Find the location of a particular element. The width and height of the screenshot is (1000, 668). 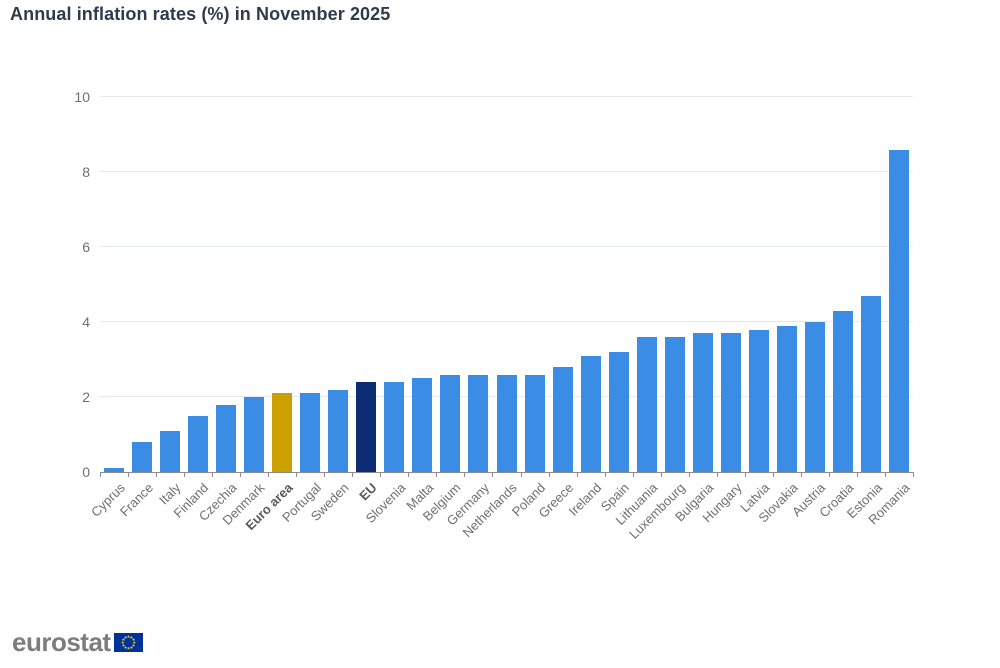

bar-sweden is located at coordinates (338, 430).